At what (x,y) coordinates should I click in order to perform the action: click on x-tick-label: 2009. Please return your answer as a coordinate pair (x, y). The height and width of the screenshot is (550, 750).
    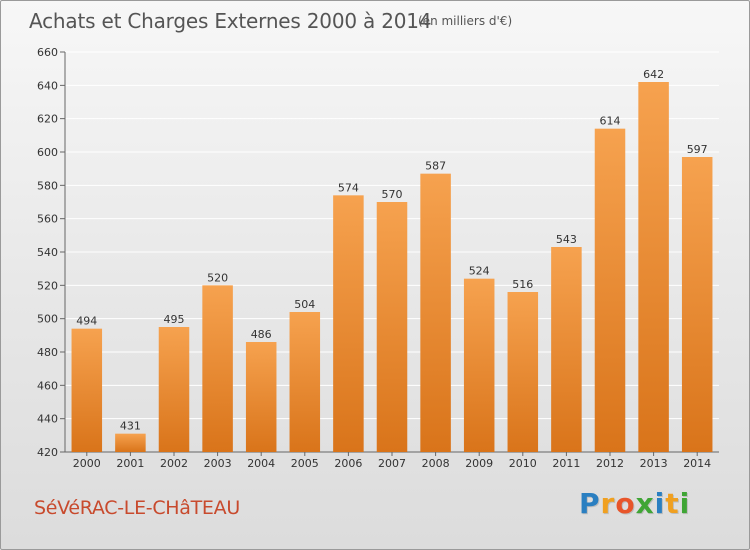
    Looking at the image, I should click on (479, 463).